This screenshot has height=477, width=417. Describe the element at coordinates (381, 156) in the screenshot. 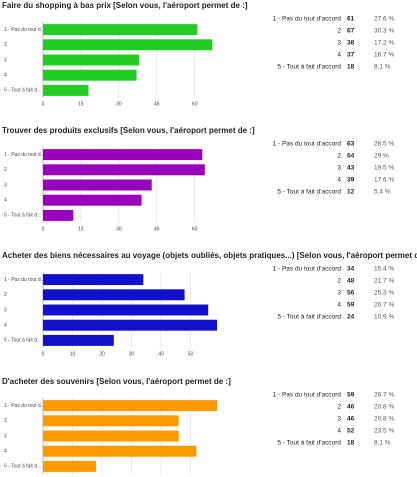

I see `share: 29 %` at that location.